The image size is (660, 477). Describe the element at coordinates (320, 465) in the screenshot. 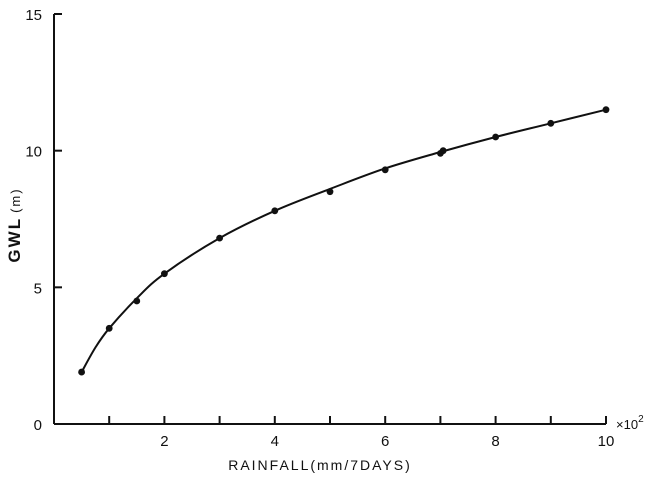

I see `x-axis-label: RAINFALL(mm/7DAYS)` at that location.